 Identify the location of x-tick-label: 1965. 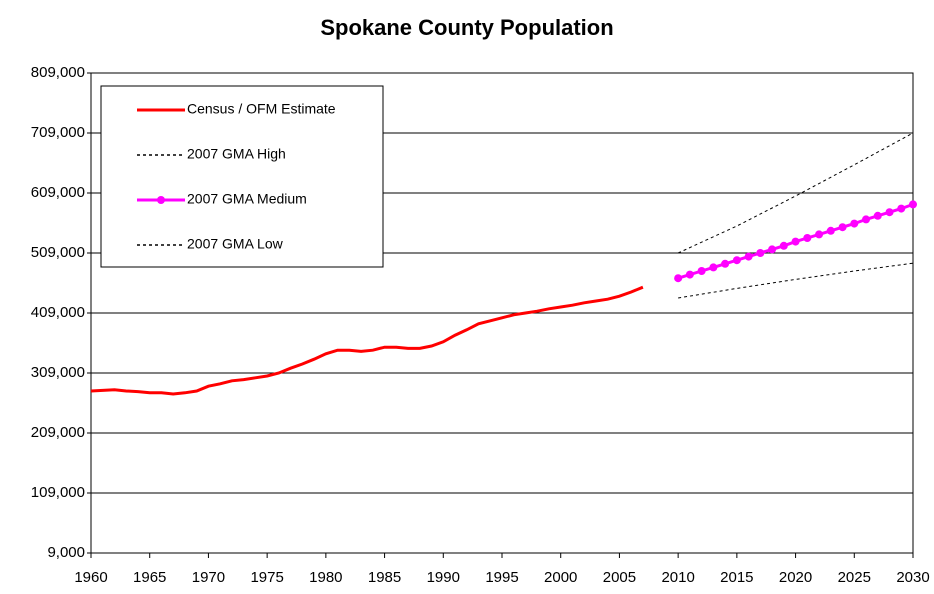
(149, 577).